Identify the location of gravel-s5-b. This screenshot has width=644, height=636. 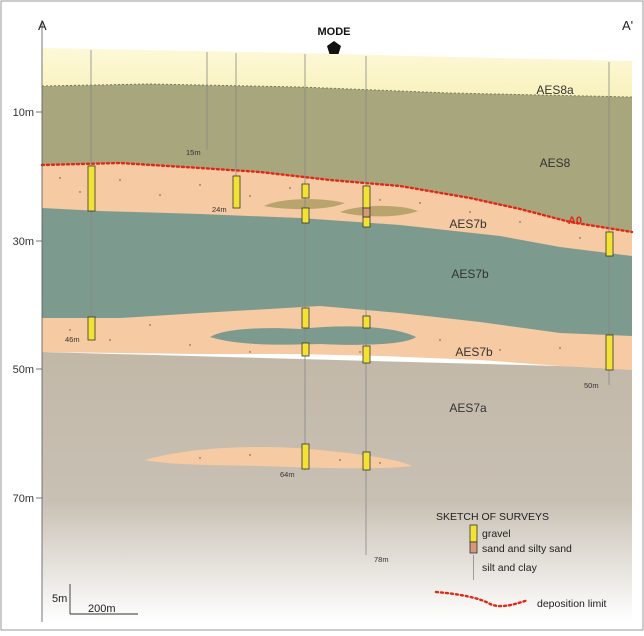
(366, 222).